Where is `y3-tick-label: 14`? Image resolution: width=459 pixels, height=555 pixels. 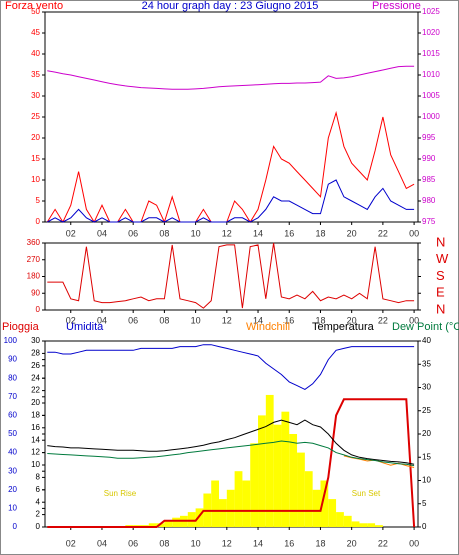
y3-tick-label: 14 is located at coordinates (35, 439).